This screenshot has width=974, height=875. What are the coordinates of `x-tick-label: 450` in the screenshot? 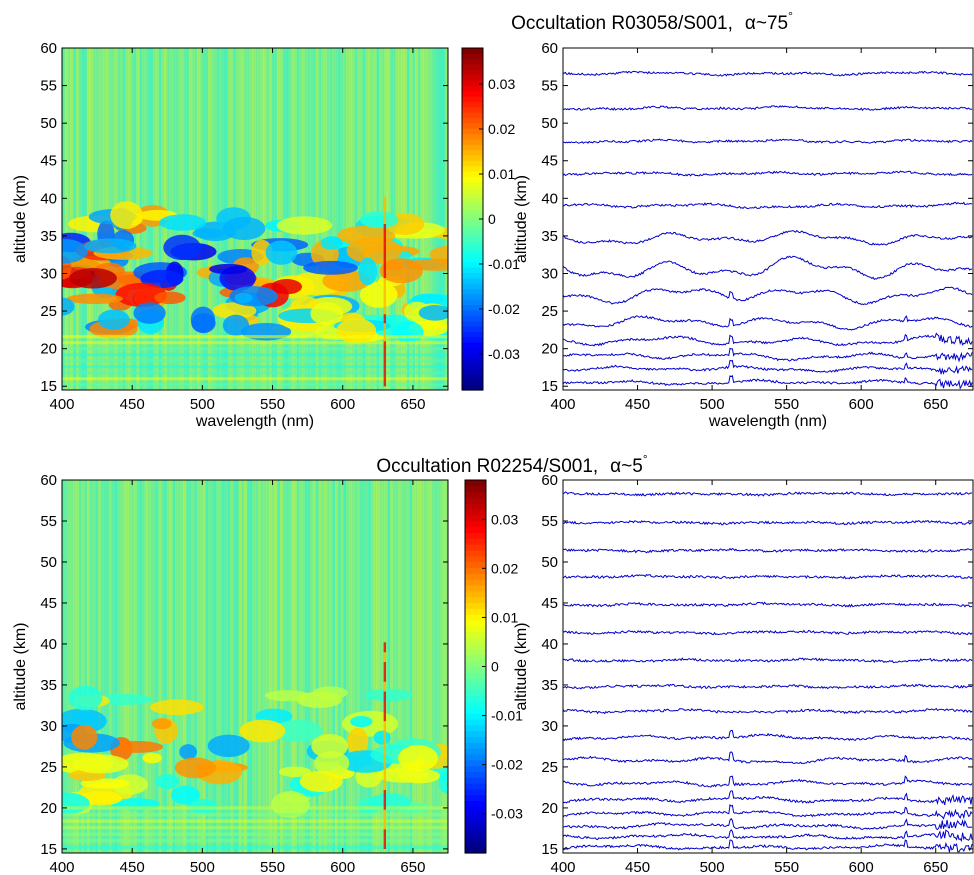 It's located at (132, 867).